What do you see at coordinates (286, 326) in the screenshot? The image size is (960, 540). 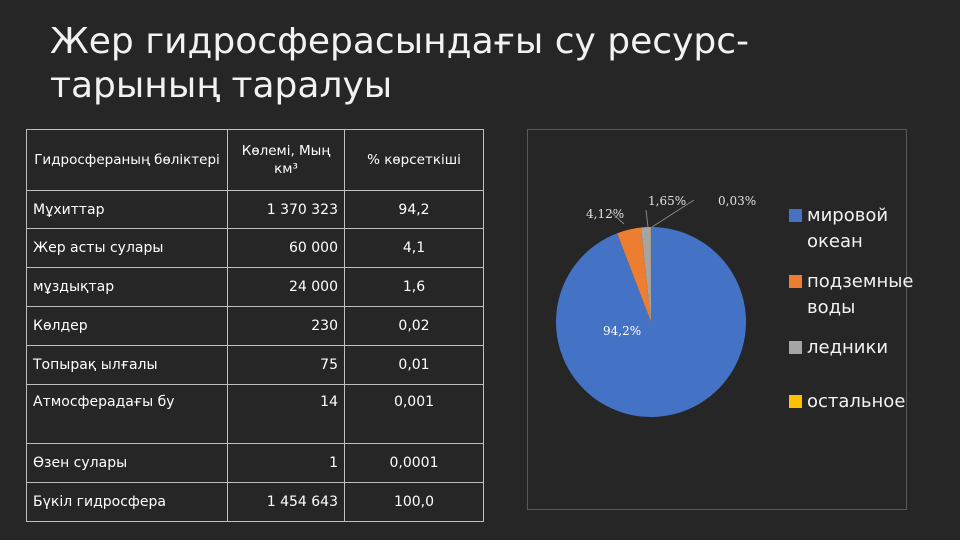 I see `table-cell: 230` at bounding box center [286, 326].